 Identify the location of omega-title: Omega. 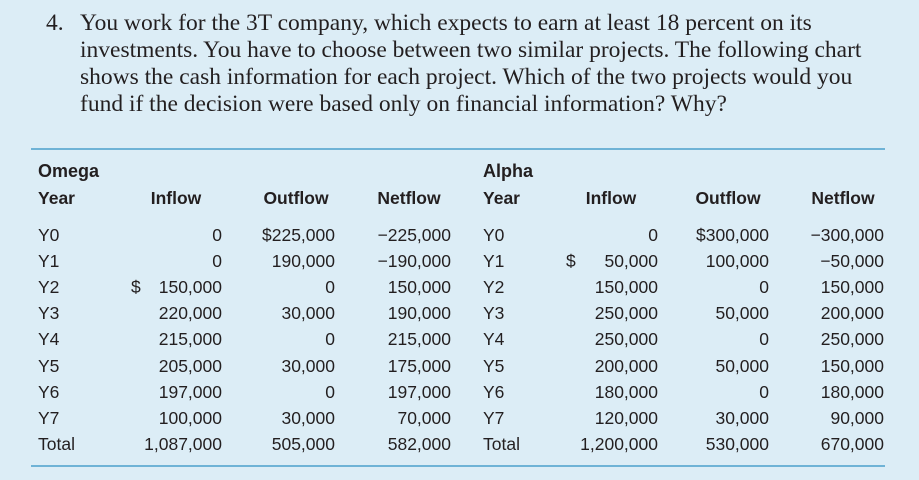
(69, 171).